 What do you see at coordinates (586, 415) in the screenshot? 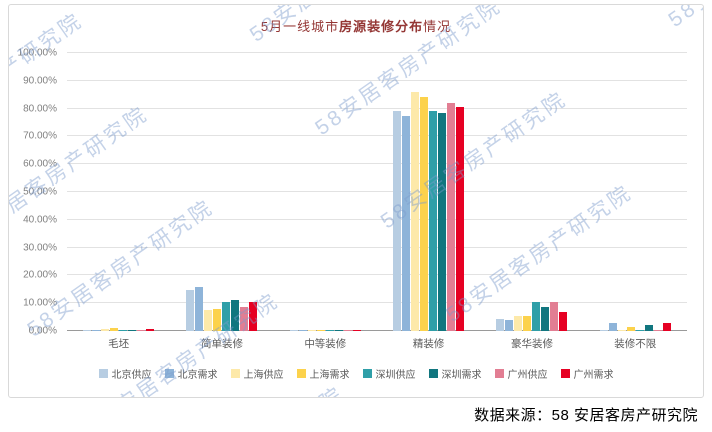
I see `source-text: 数据来源：58 安居客房产研究院` at bounding box center [586, 415].